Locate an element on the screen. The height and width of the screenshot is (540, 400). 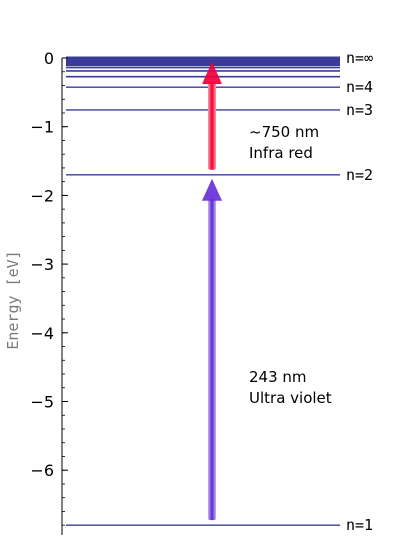
tick-label: −5 is located at coordinates (42, 402).